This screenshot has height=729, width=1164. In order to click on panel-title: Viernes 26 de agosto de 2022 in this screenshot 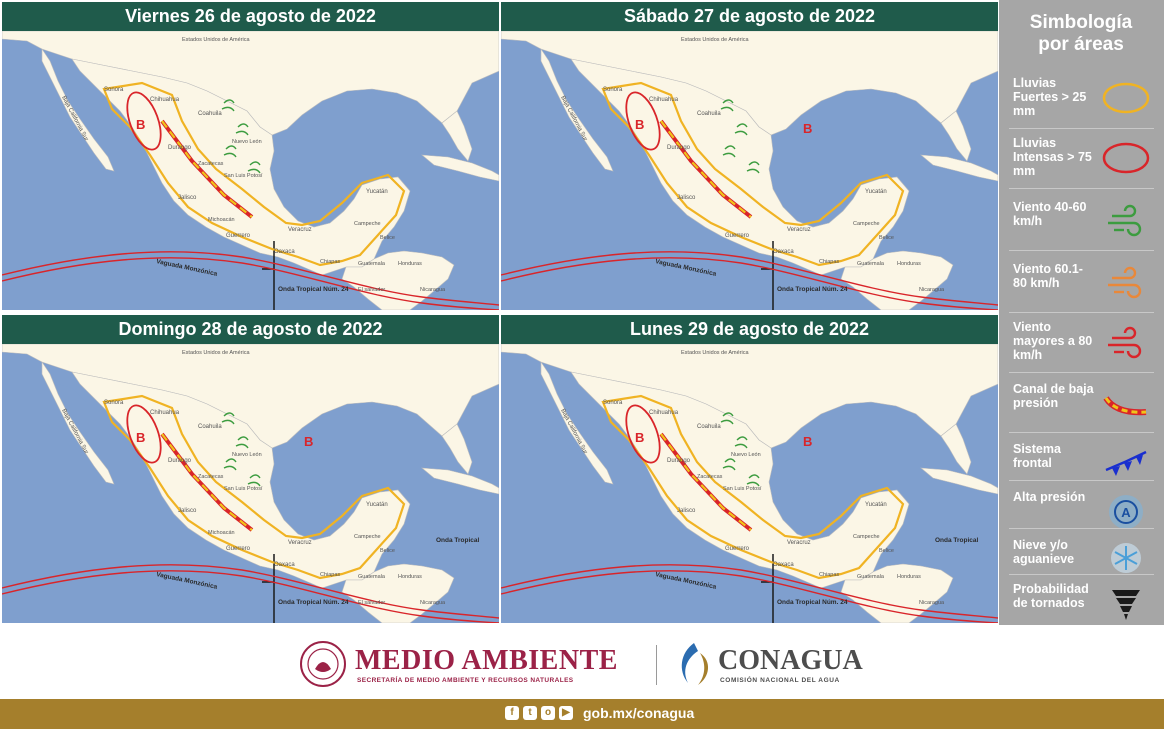, I will do `click(250, 16)`.